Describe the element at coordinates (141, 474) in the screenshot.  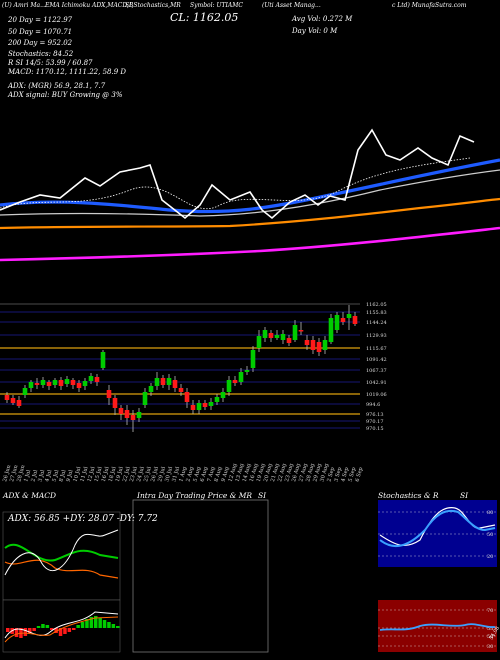
I see `date-tick-label: 24 Jul` at that location.